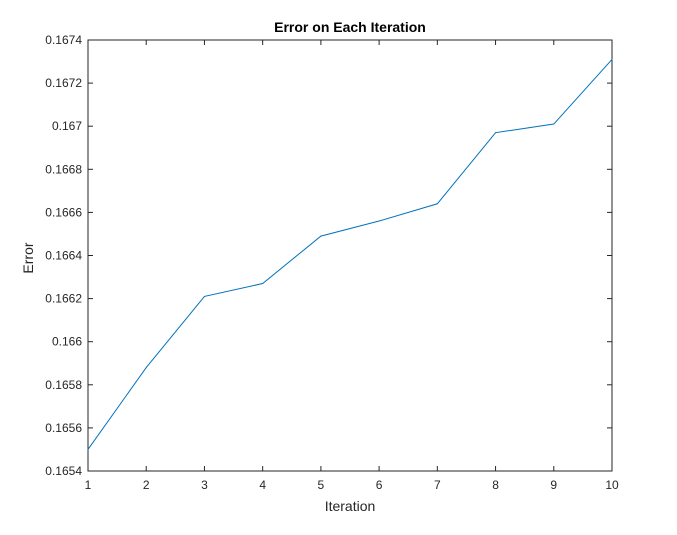  I want to click on x-tick-label: 1, so click(88, 485).